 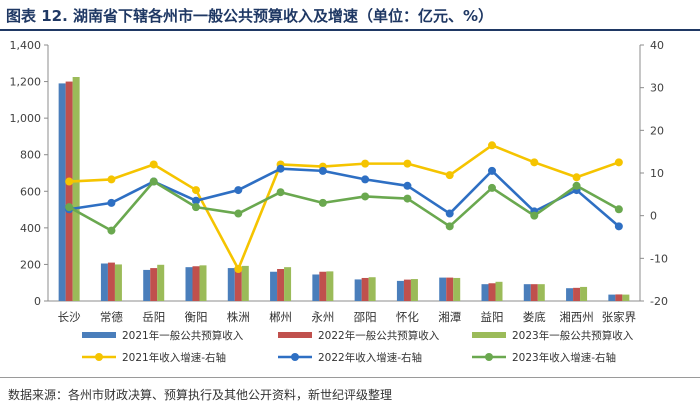 I want to click on right-tick-label: -20, so click(x=659, y=301).